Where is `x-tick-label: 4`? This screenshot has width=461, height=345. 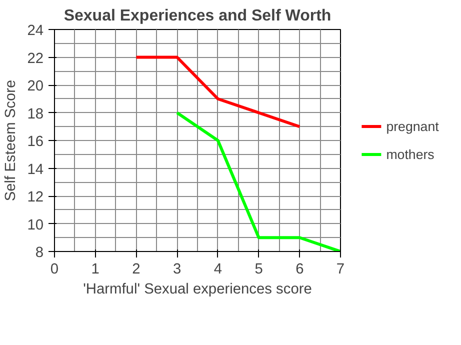
x-tick-label: 4 is located at coordinates (218, 270).